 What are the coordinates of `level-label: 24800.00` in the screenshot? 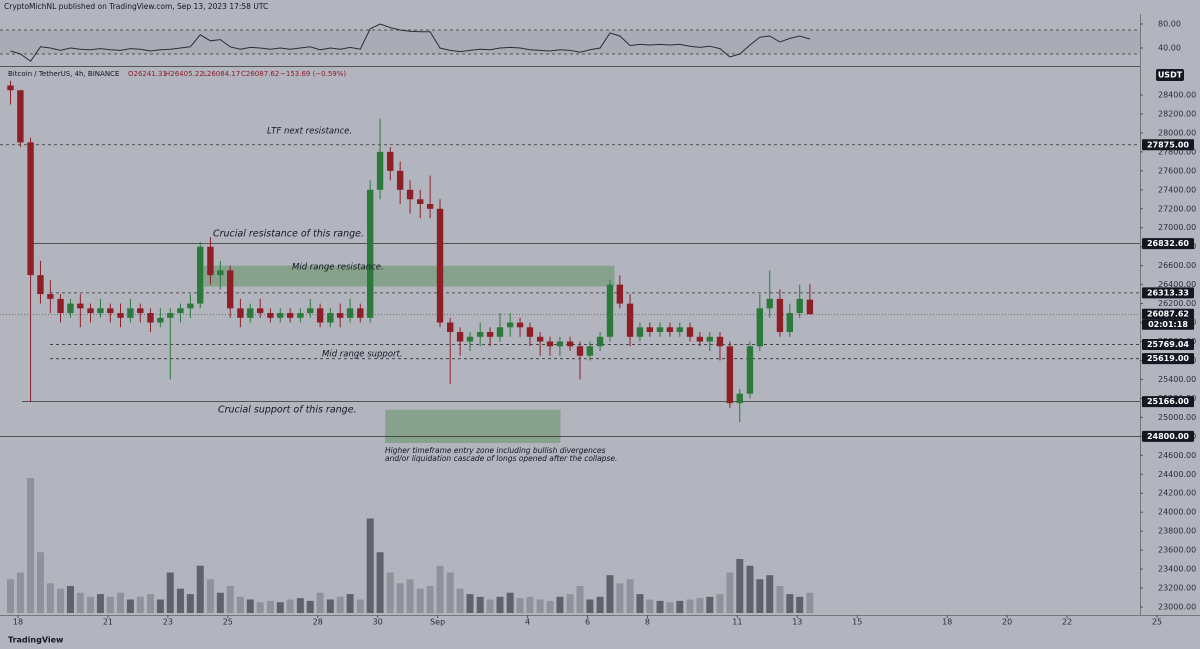 It's located at (1168, 436).